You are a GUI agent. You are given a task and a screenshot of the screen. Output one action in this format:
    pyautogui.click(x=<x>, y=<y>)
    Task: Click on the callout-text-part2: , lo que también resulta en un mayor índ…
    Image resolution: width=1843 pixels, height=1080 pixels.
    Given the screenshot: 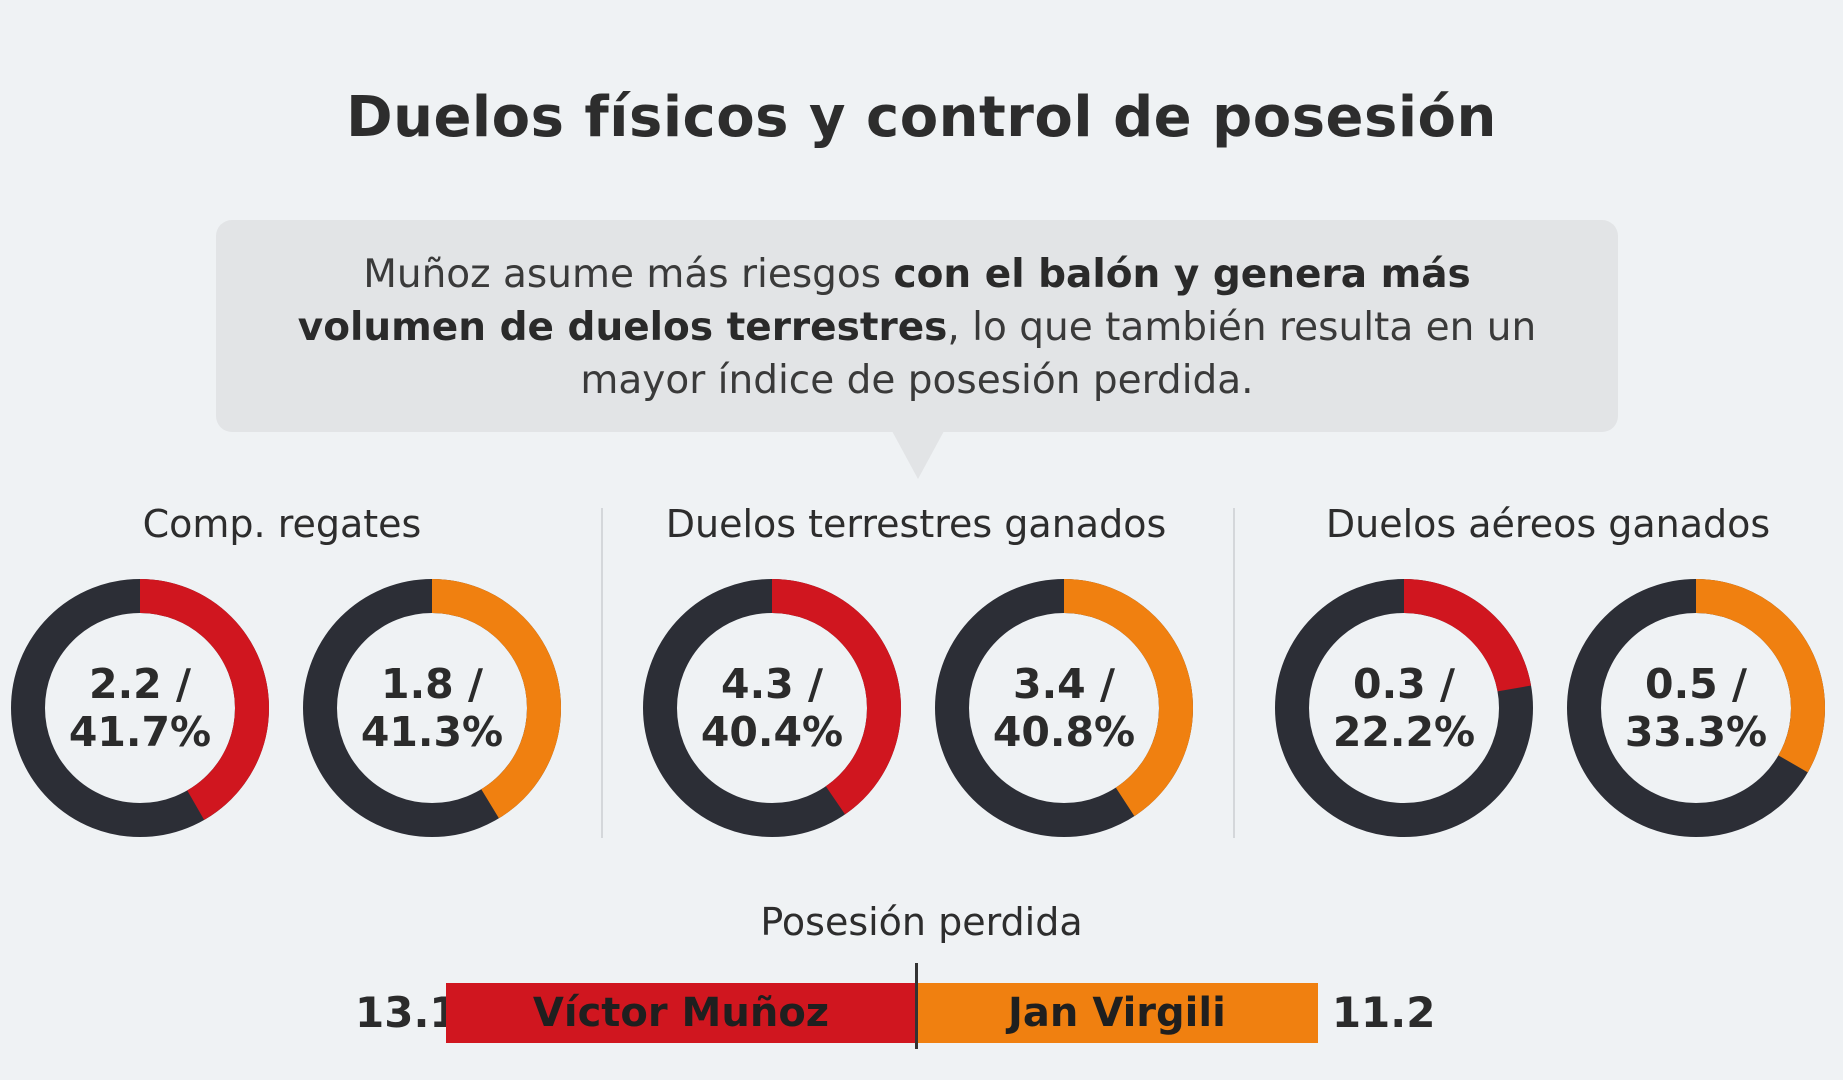 What is the action you would take?
    pyautogui.click(x=1058, y=354)
    